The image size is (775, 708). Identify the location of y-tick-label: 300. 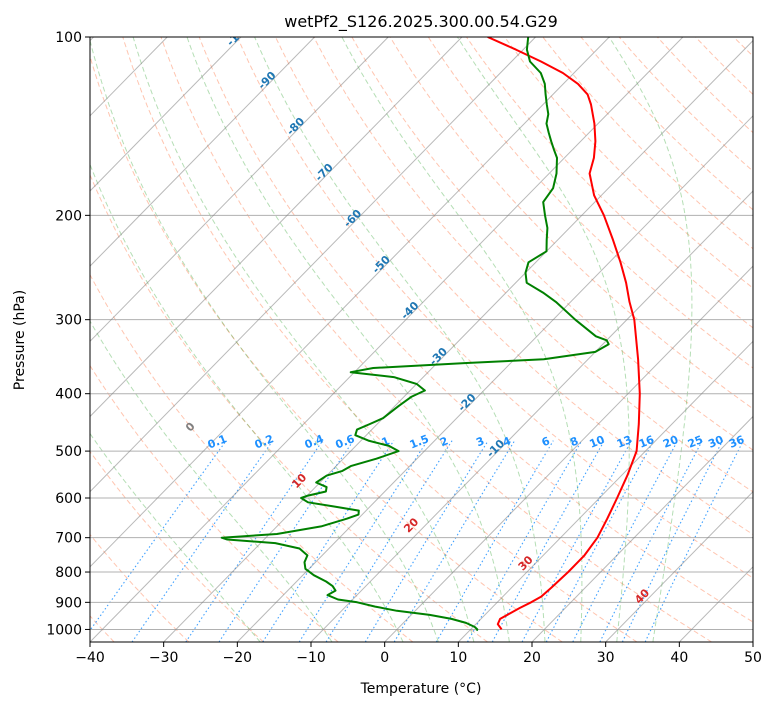
(68, 321).